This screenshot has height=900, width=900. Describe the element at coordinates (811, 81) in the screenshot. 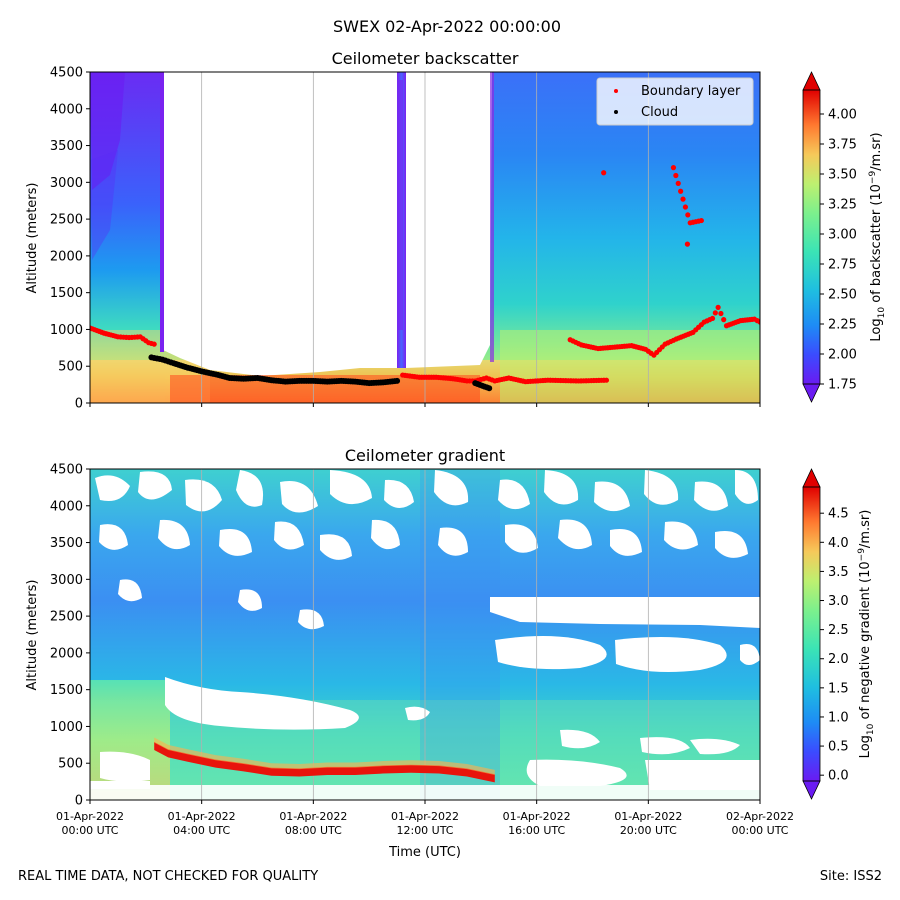

I see `backscatter-colorbar-extend-max` at that location.